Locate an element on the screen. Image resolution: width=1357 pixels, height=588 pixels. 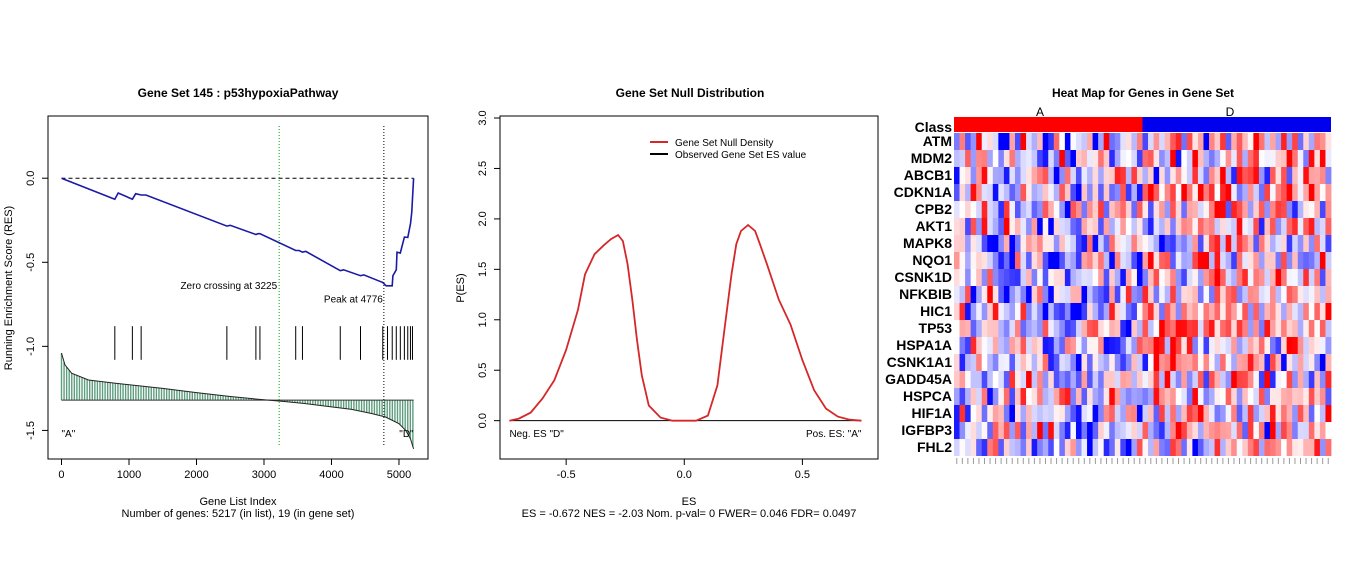
gene-label-mdm2: MDM2 is located at coordinates (931, 158).